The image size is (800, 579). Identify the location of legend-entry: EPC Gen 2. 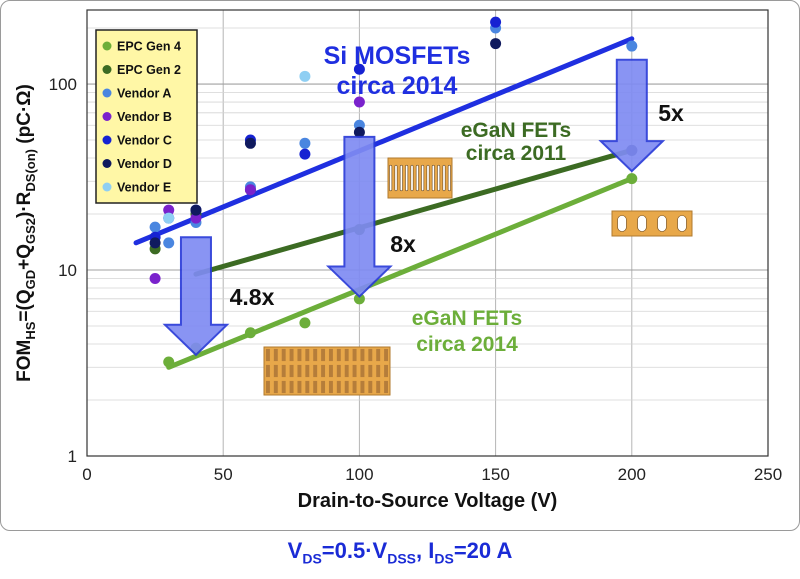
(149, 70).